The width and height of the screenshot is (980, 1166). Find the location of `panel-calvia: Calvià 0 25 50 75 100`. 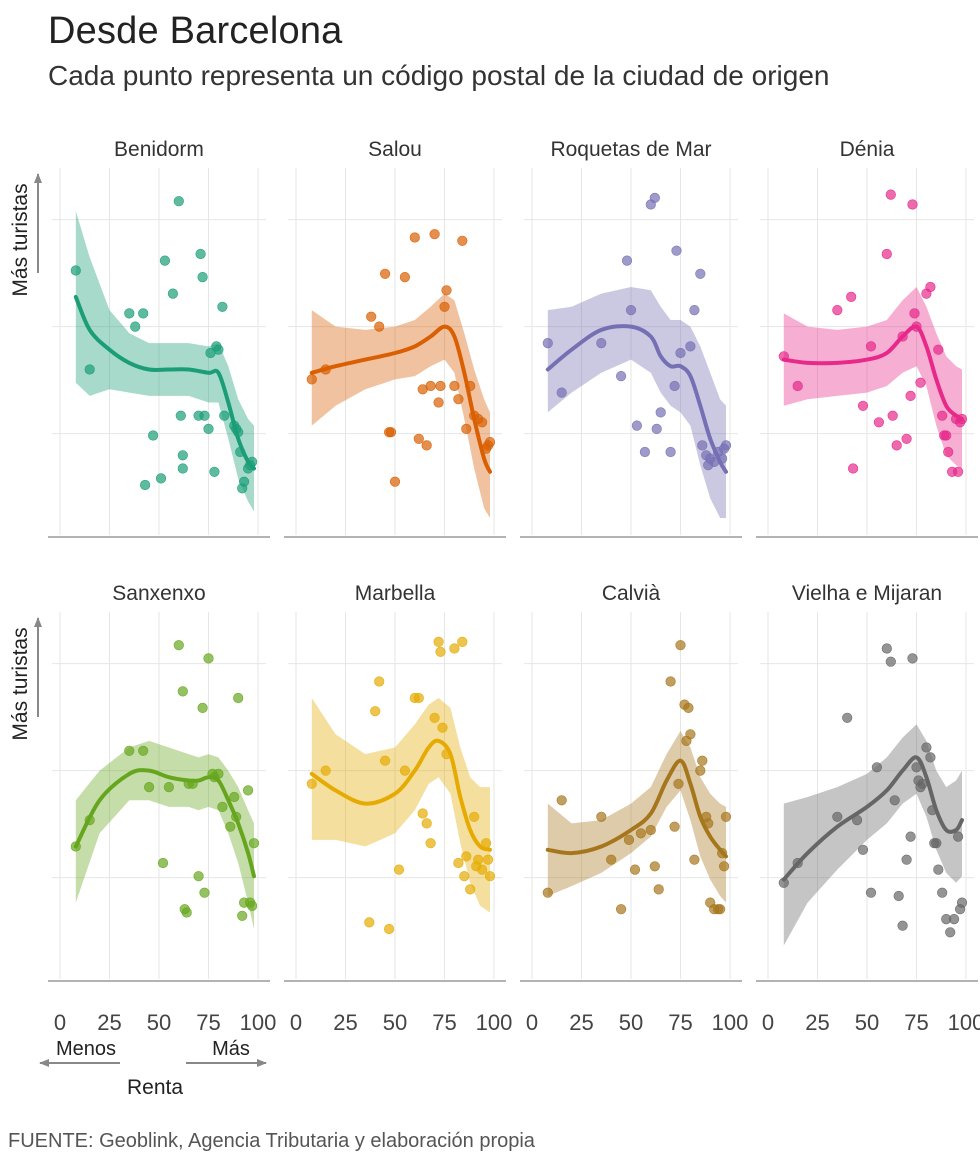

panel-calvia: Calvià 0 25 50 75 100 is located at coordinates (634, 808).